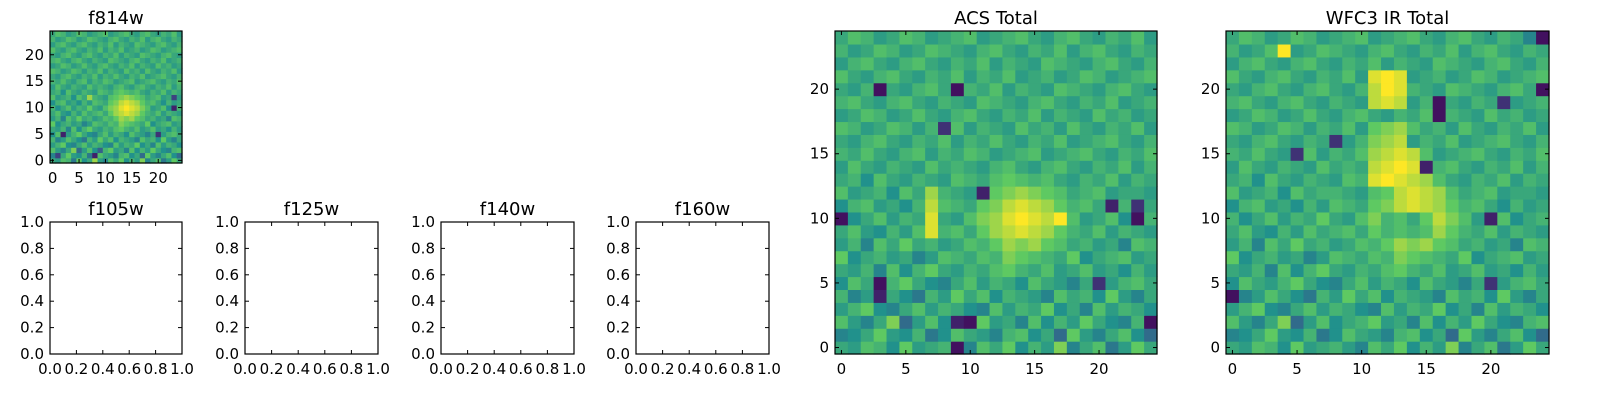 This screenshot has height=400, width=1600. What do you see at coordinates (227, 354) in the screenshot?
I see `y-tick-label: 0.0` at bounding box center [227, 354].